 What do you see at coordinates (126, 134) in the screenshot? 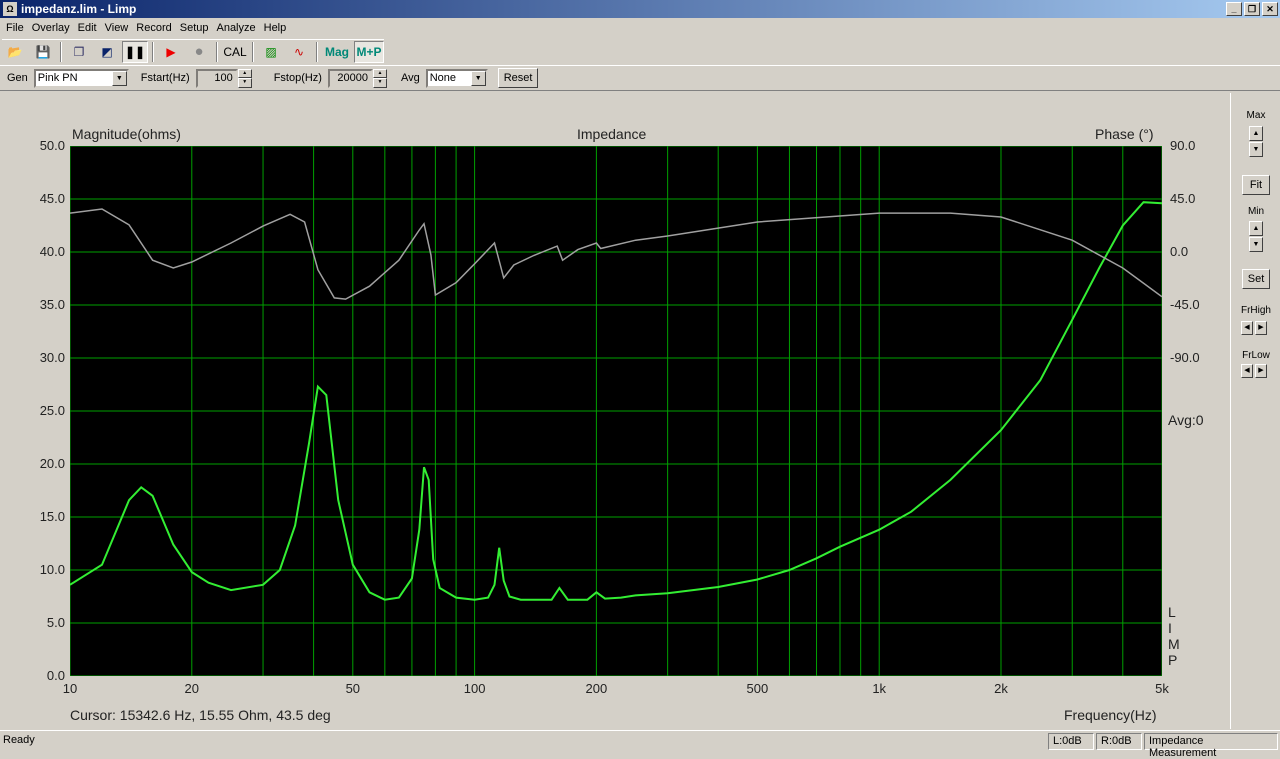
I see `y-axis-label: Magnitude(ohms)` at bounding box center [126, 134].